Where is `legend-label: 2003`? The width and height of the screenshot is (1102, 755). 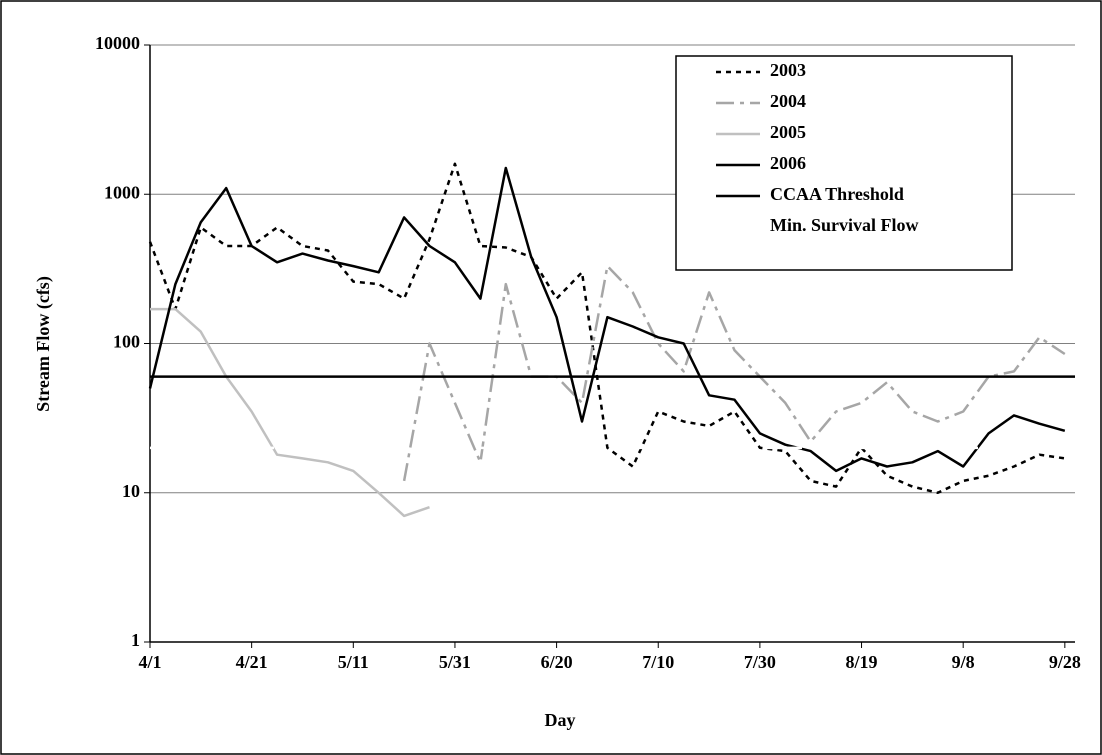
legend-label: 2003 is located at coordinates (788, 70).